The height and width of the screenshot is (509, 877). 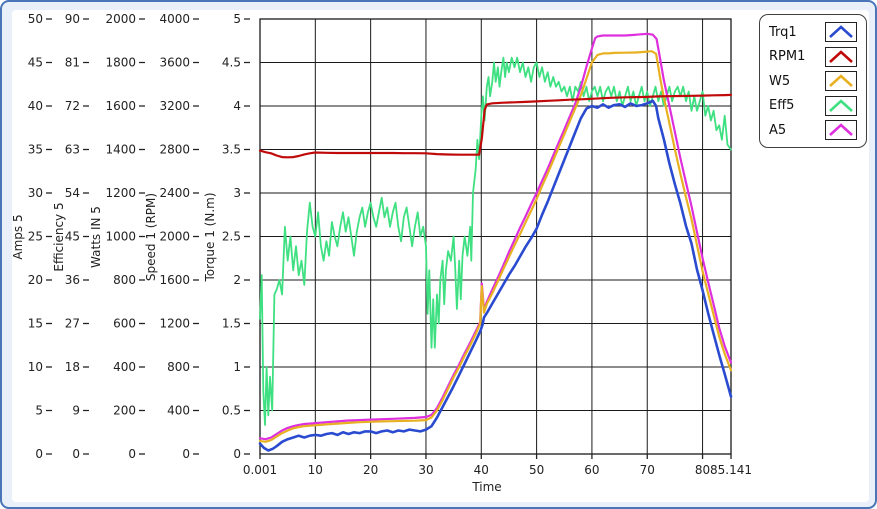 I want to click on y-axis-torque: 0 0.5 1 1.5 2 2.5 3 3.5 4 4.5 5 Torque 1 (N.m), so click(x=226, y=236).